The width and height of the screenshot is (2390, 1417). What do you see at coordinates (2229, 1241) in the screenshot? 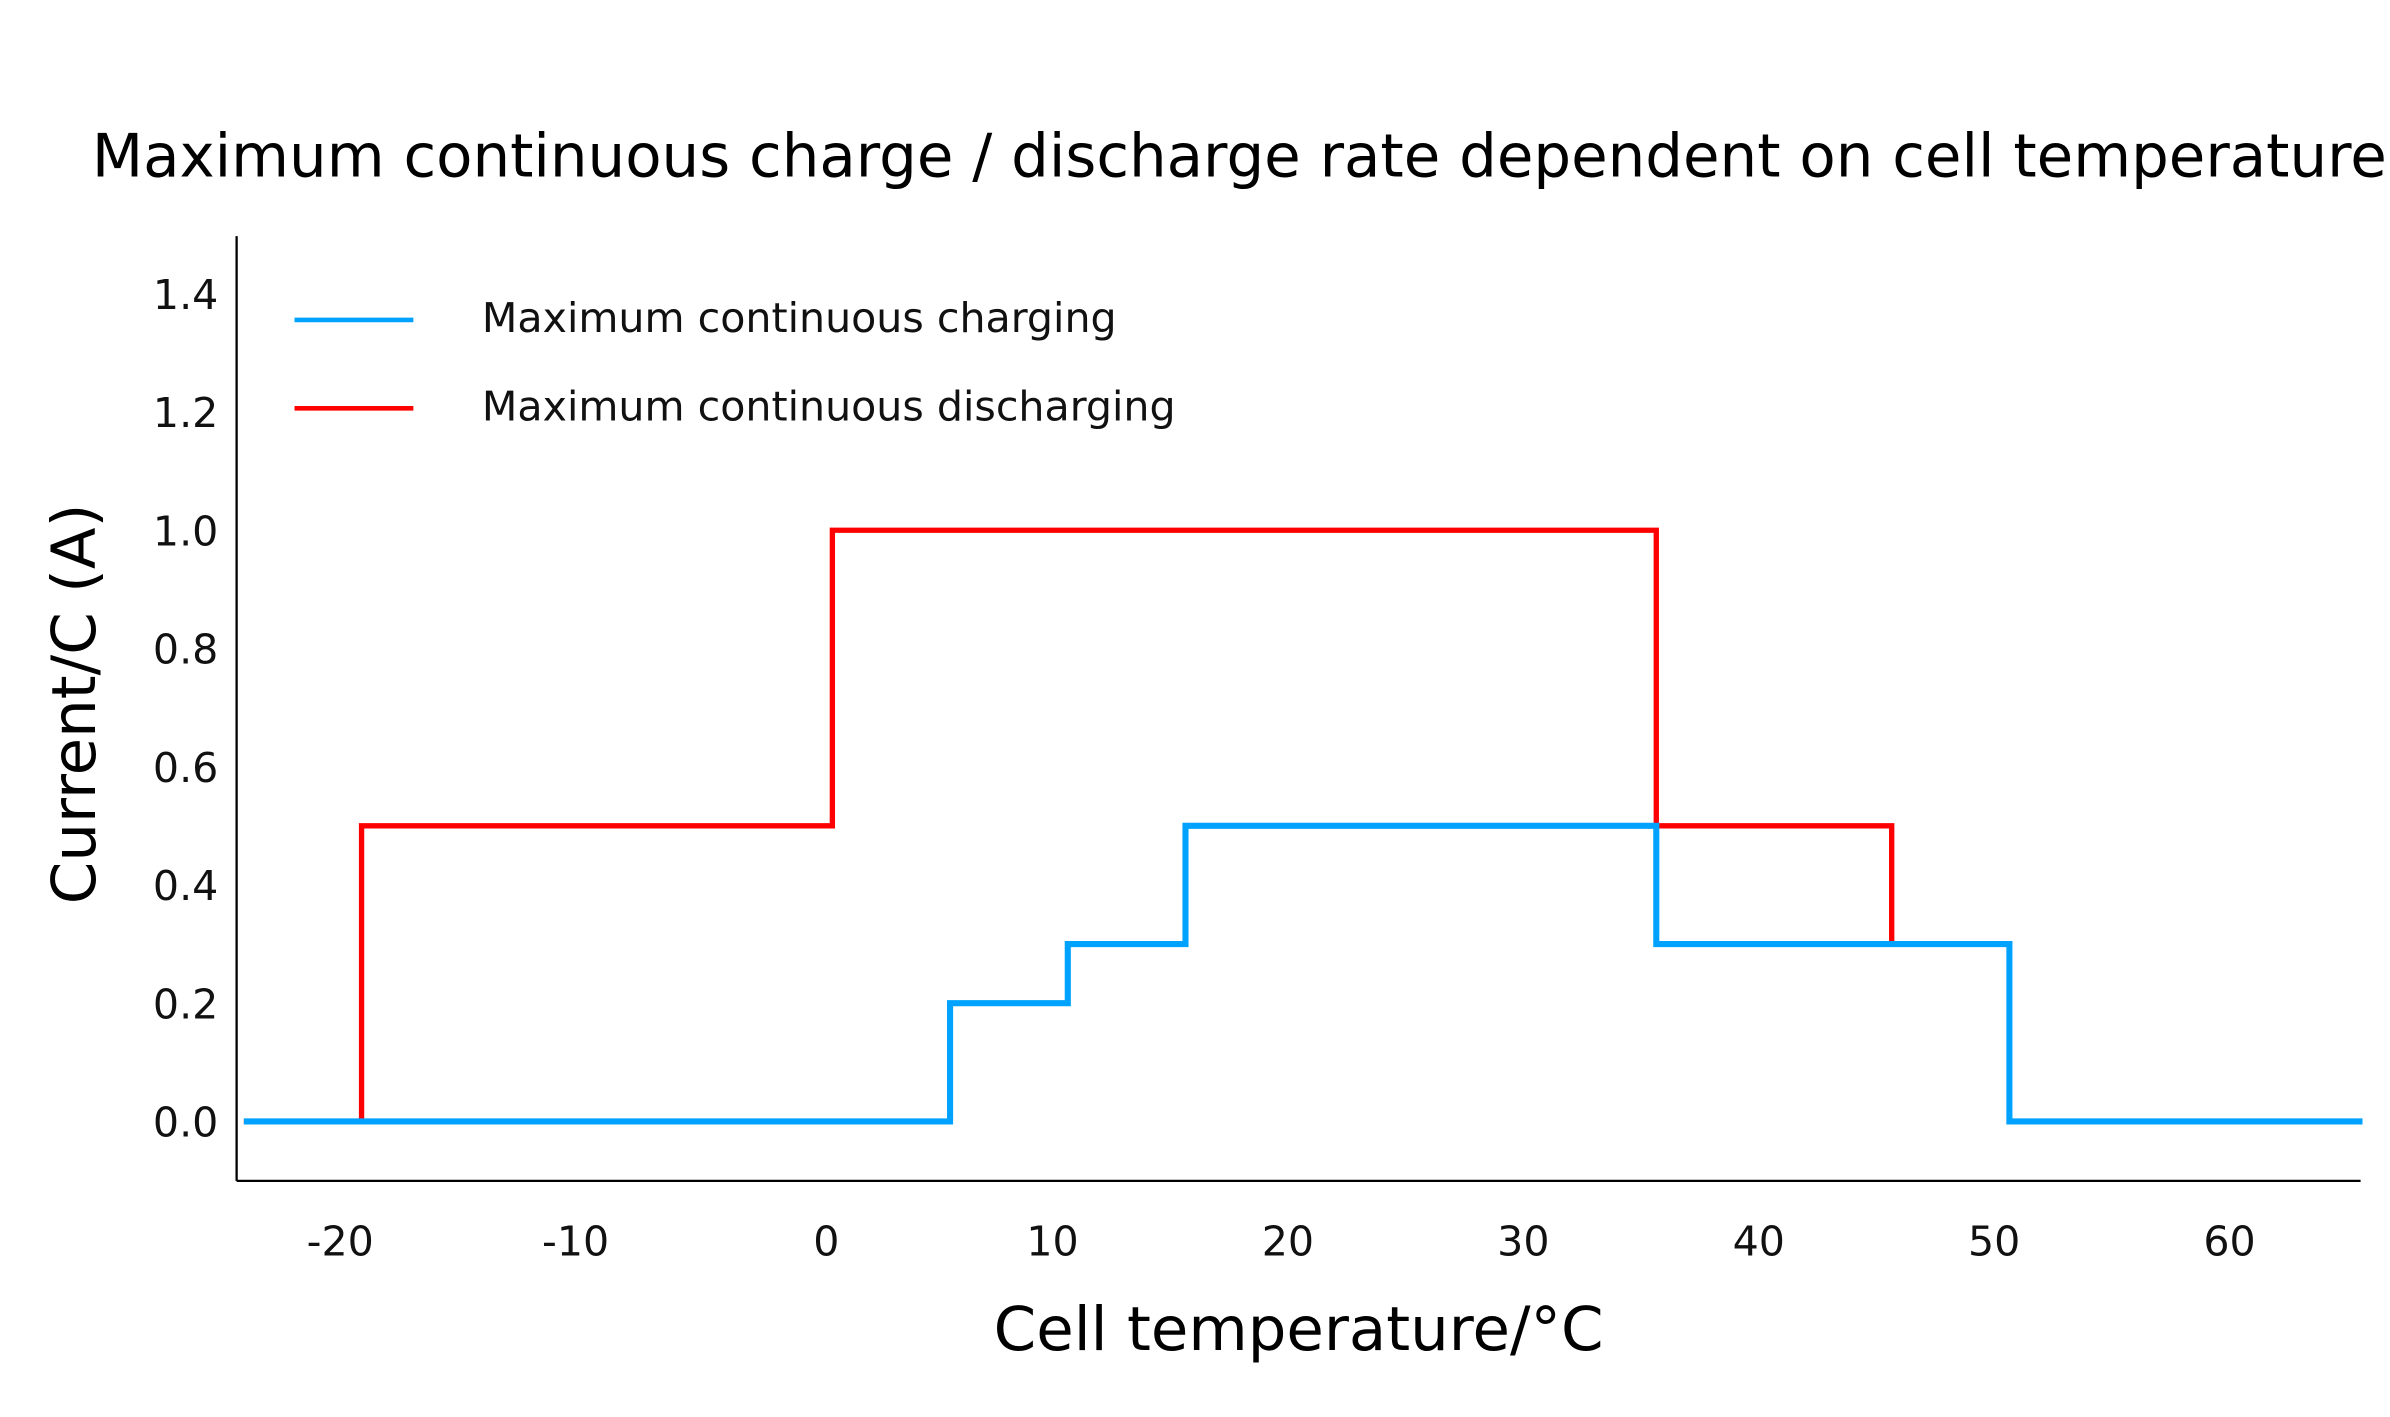
I see `x-tick-label: 60` at bounding box center [2229, 1241].